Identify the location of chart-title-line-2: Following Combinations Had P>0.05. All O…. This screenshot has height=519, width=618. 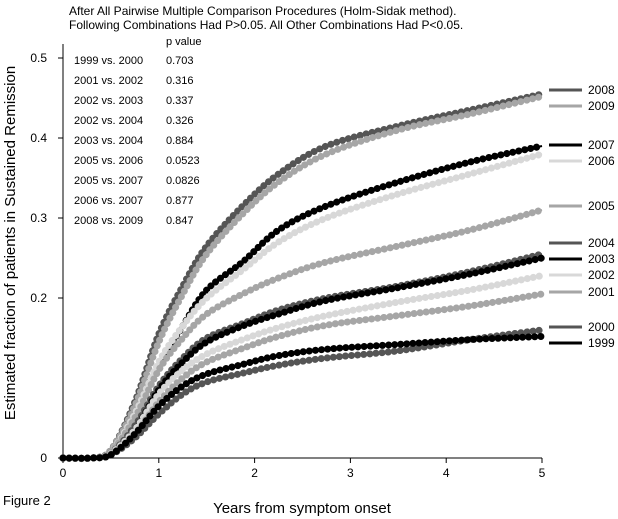
(266, 25).